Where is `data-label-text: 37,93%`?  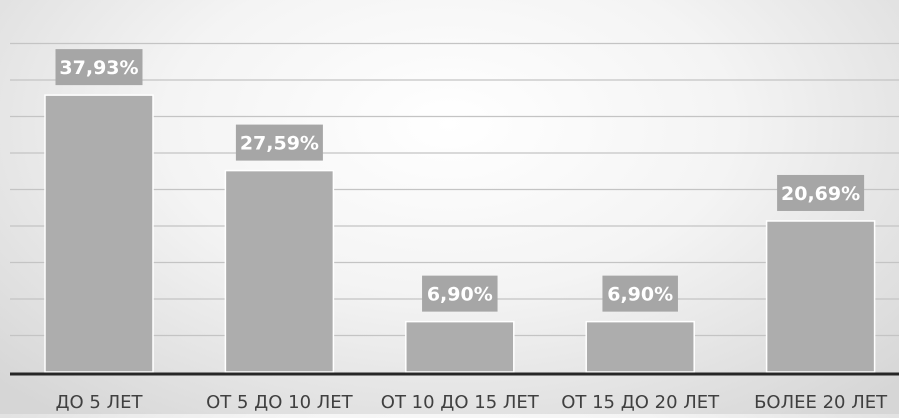 data-label-text: 37,93% is located at coordinates (98, 68).